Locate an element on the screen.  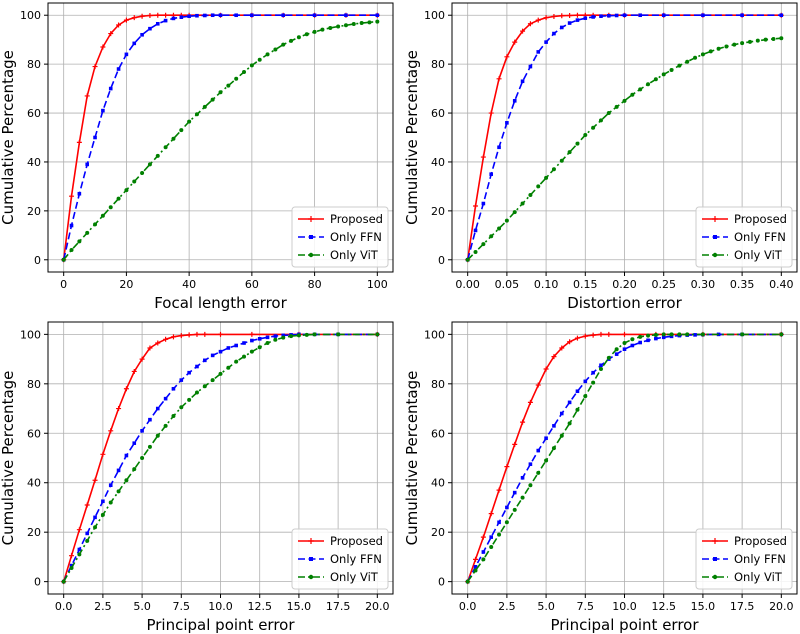
legend: Proposed Only FFN Only ViT is located at coordinates (340, 559).